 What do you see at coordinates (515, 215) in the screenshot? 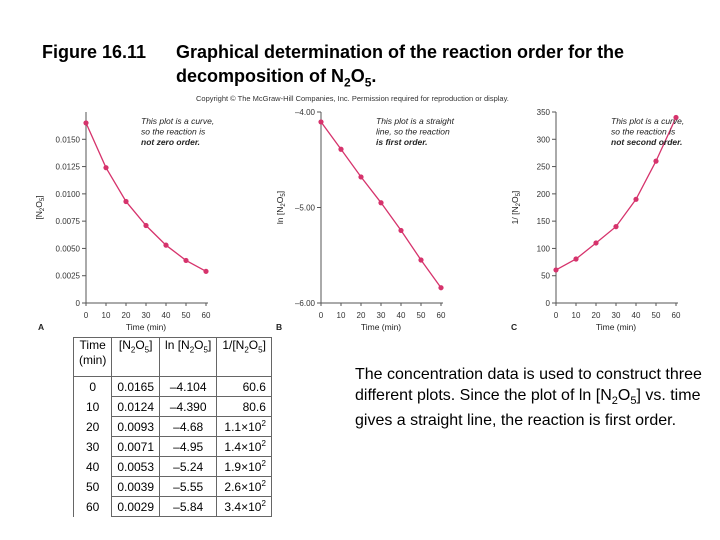
I see `y-axis-label-part-c-0: 1/ [N` at bounding box center [515, 215].